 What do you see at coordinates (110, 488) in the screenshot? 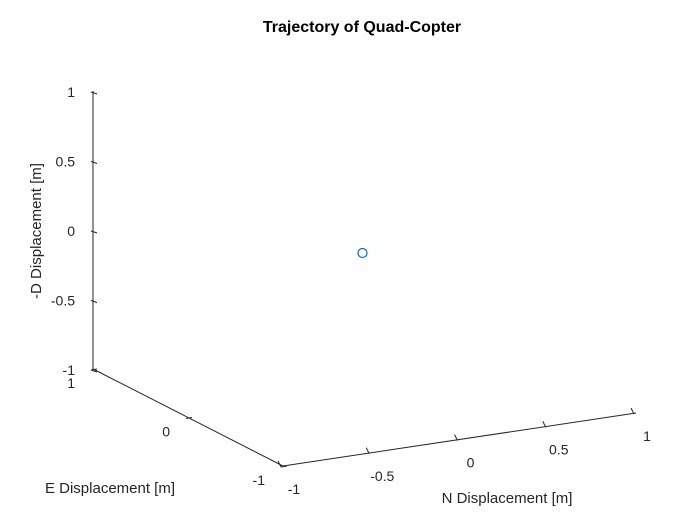
I see `e-axis-label: E Displacement [m]` at bounding box center [110, 488].